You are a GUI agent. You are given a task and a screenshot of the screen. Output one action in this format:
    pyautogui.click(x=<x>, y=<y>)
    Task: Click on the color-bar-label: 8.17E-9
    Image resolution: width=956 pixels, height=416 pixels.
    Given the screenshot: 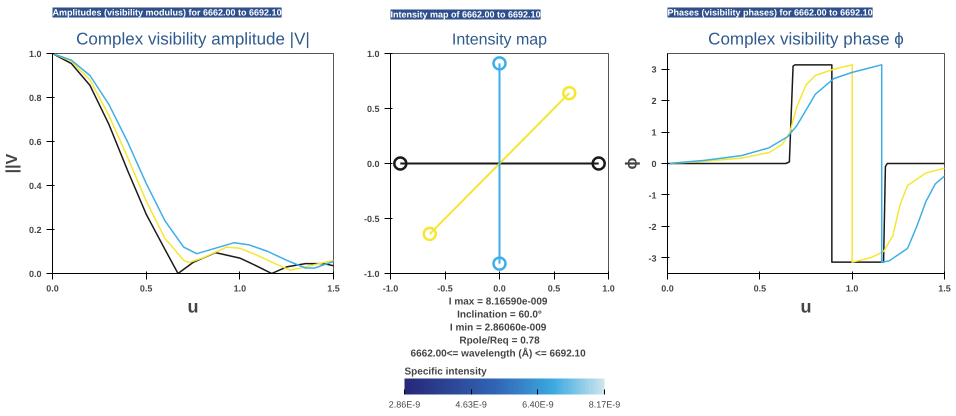 What is the action you would take?
    pyautogui.click(x=604, y=405)
    